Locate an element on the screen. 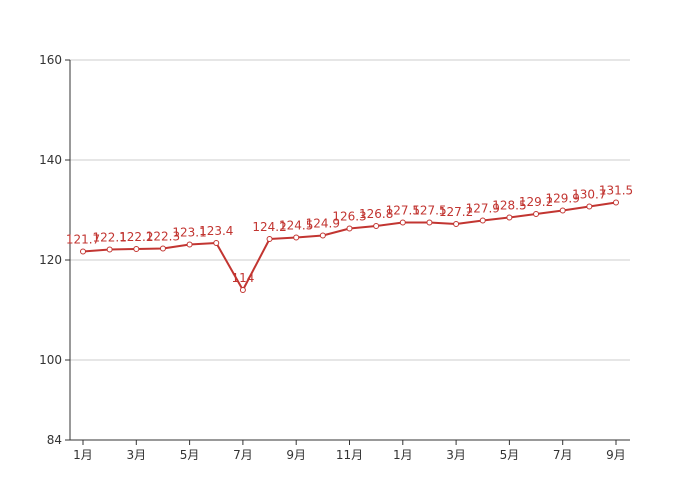 Image resolution: width=700 pixels, height=504 pixels. data-label: 121.7 is located at coordinates (83, 240).